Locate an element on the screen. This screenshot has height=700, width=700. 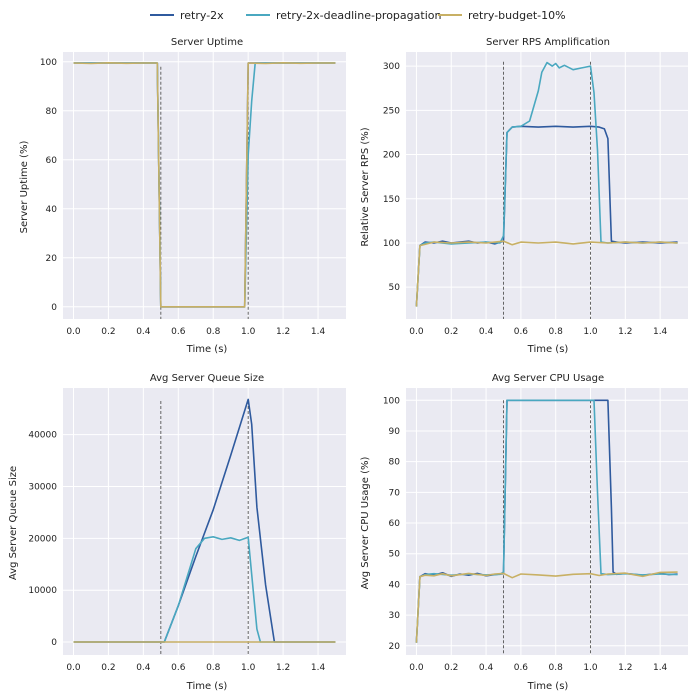
y-axis-label: Server Uptime (%) is located at coordinates (24, 187).